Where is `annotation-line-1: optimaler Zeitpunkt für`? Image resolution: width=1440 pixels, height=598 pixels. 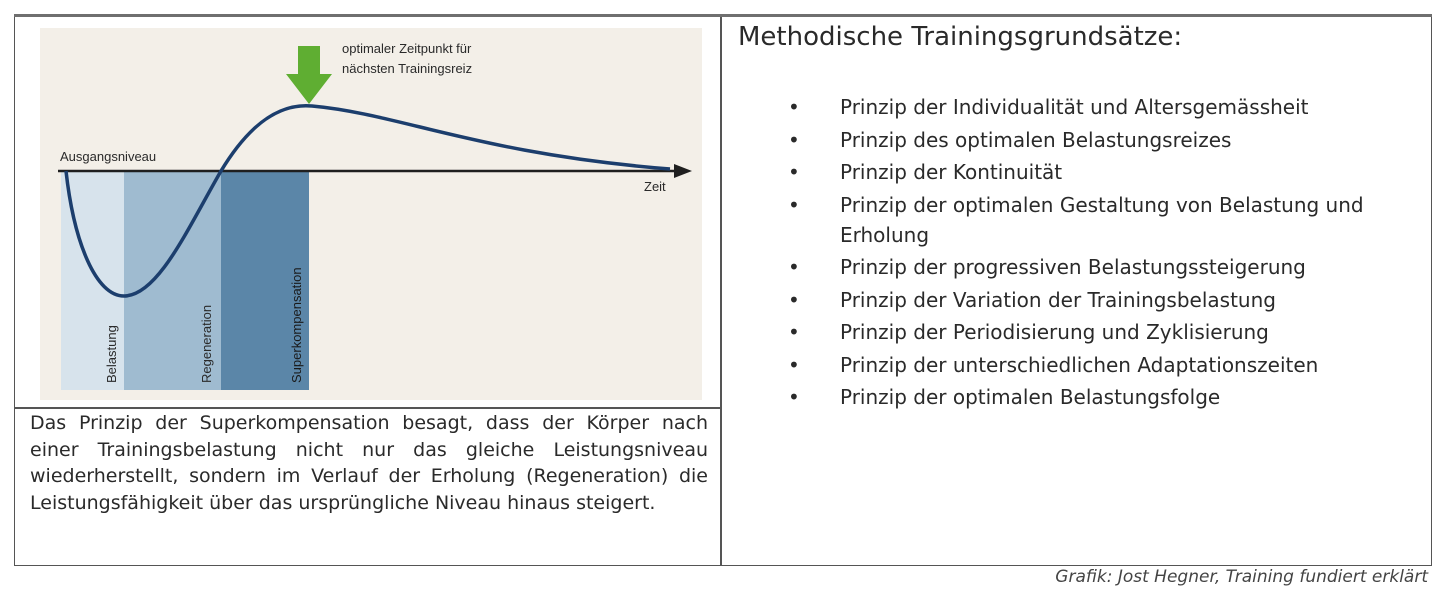 annotation-line-1: optimaler Zeitpunkt für is located at coordinates (407, 48).